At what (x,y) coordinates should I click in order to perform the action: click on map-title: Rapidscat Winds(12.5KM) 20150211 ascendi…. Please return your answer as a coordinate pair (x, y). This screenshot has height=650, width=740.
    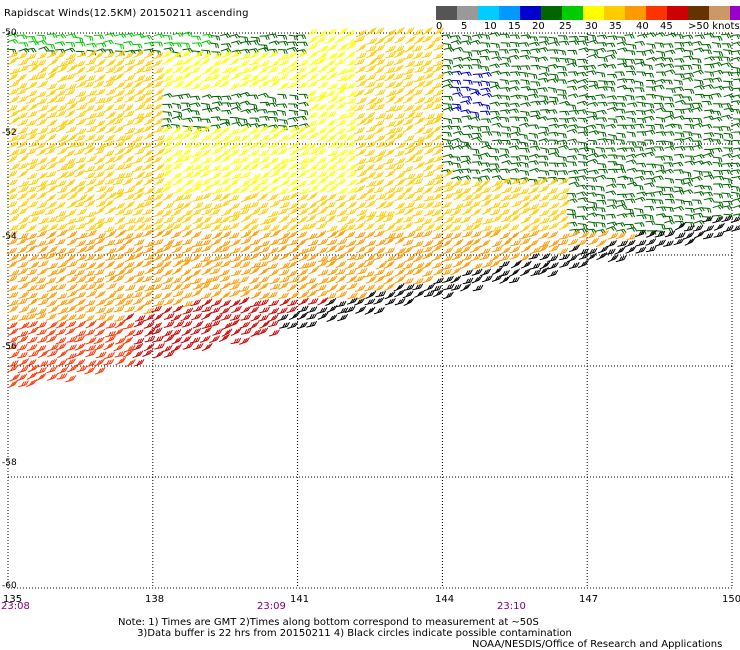
    Looking at the image, I should click on (126, 13).